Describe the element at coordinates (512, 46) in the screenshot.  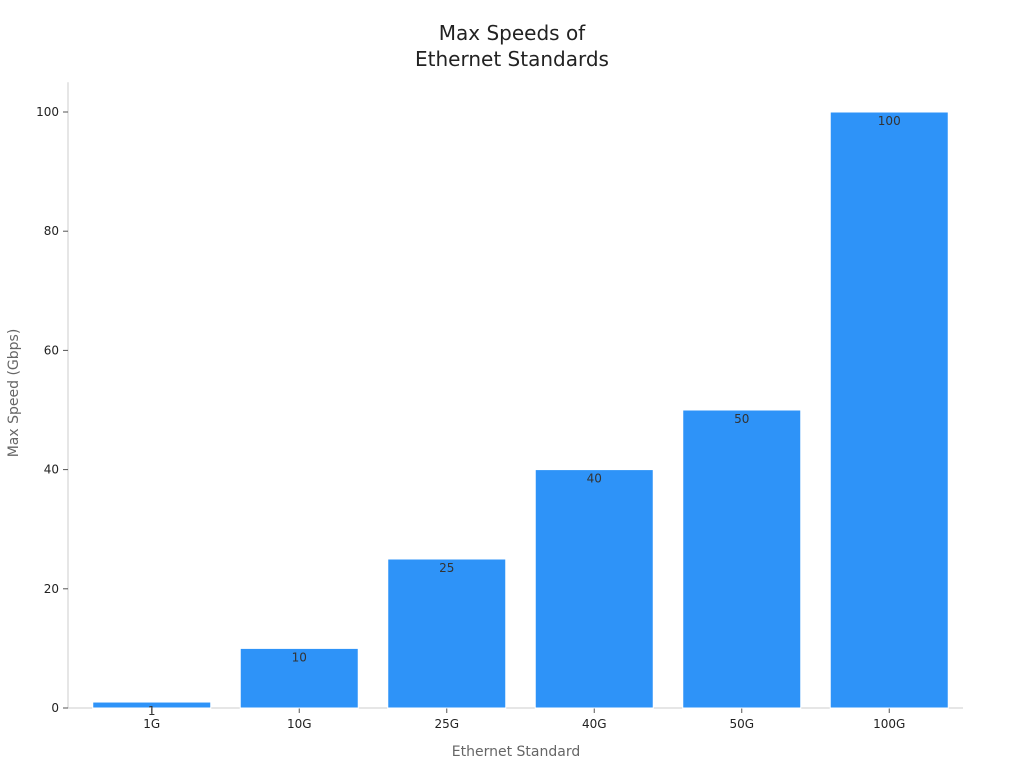
I see `chart-title: Max Speeds of Ethernet Standards` at that location.